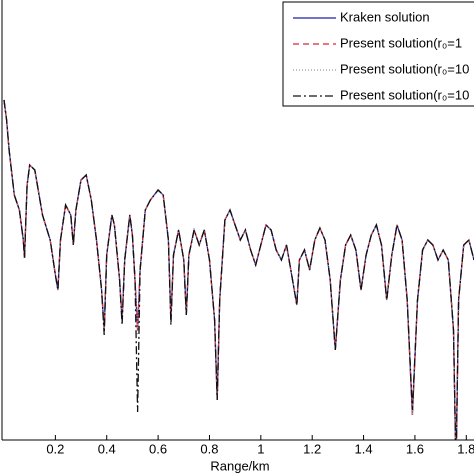 The height and width of the screenshot is (474, 474). I want to click on legend, so click(378, 54).